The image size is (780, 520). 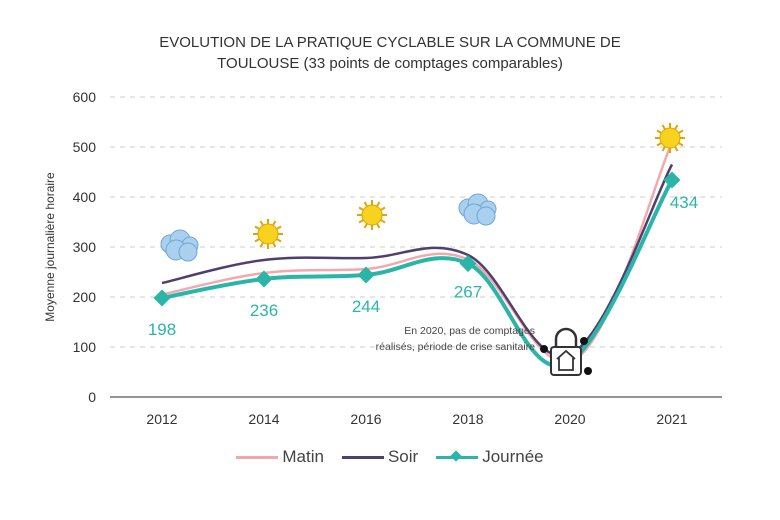 I want to click on data-label: 244, so click(x=366, y=306).